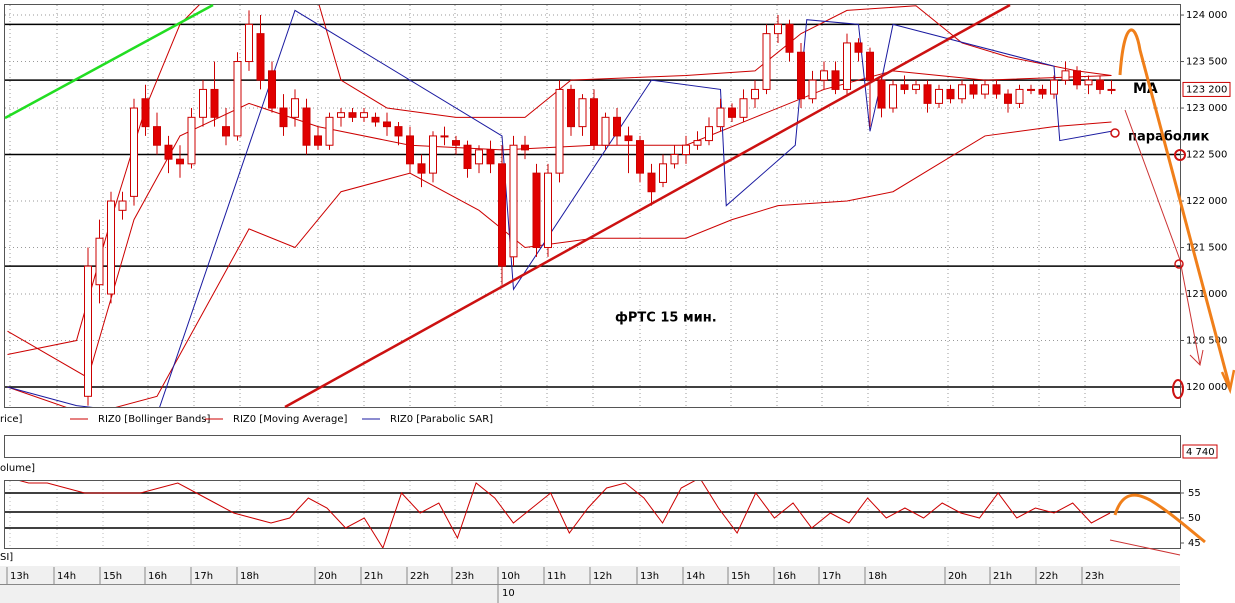 The width and height of the screenshot is (1235, 603). What do you see at coordinates (1206, 201) in the screenshot?
I see `y-tick-label: 122 000` at bounding box center [1206, 201].